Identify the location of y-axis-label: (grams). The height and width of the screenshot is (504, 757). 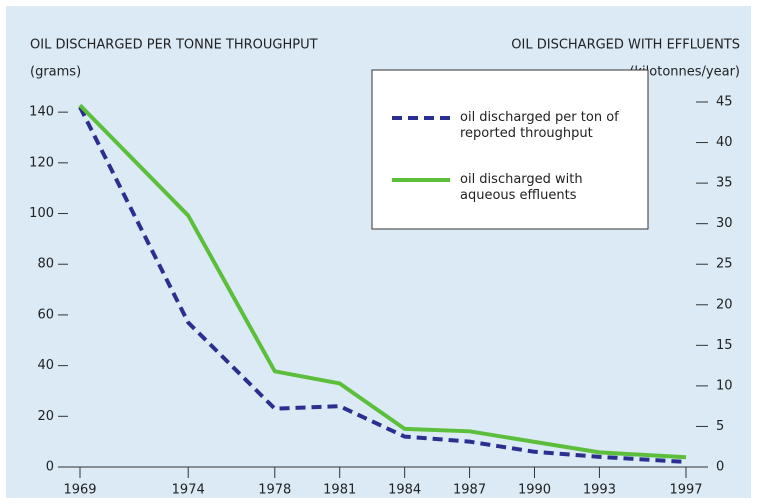
(55, 72).